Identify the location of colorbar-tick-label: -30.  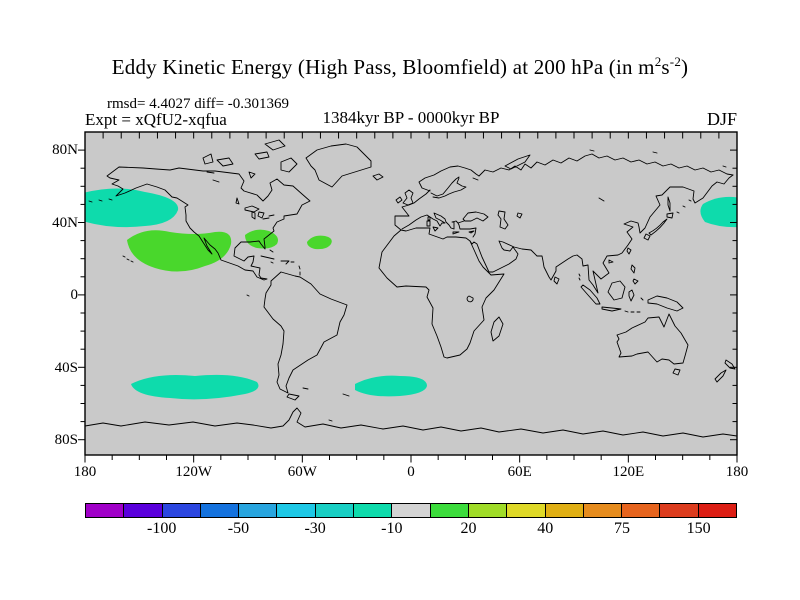
(315, 528).